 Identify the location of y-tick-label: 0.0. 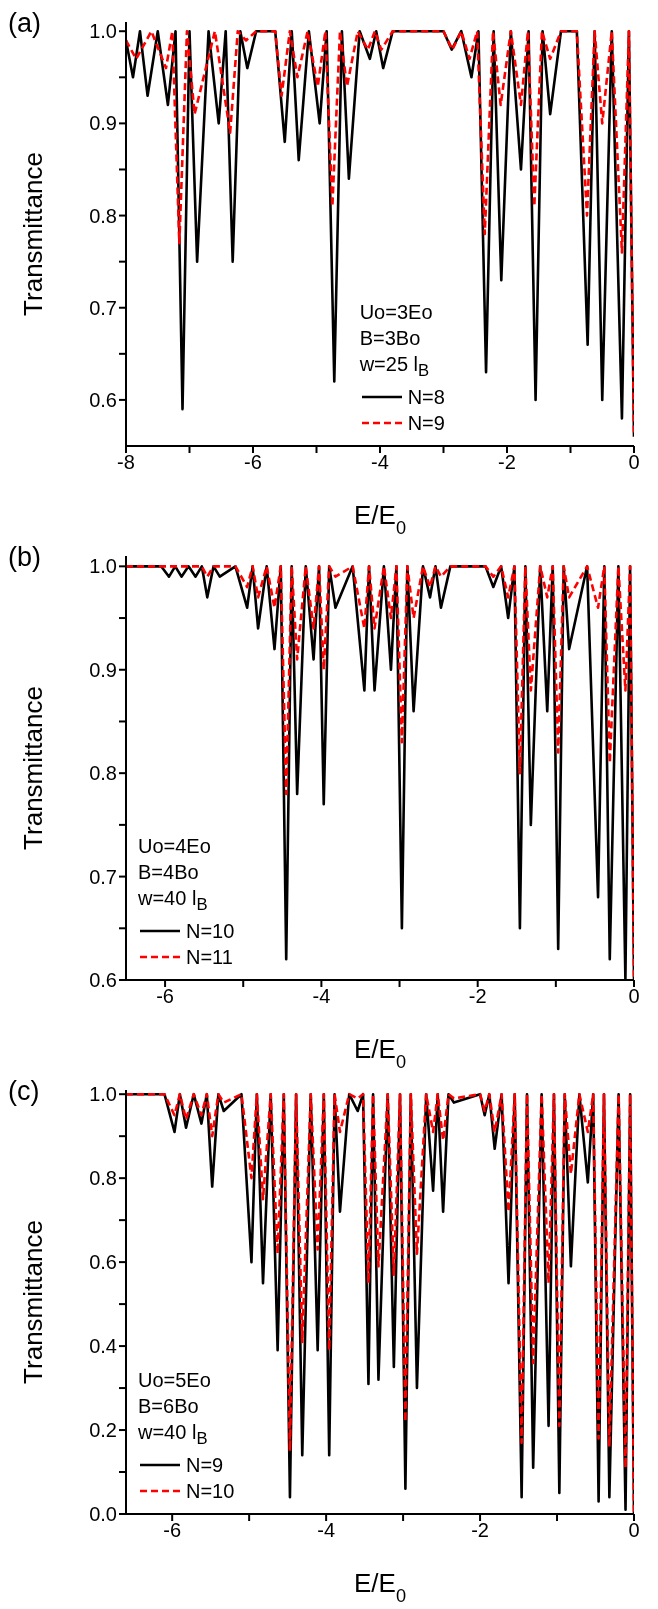
(103, 1514).